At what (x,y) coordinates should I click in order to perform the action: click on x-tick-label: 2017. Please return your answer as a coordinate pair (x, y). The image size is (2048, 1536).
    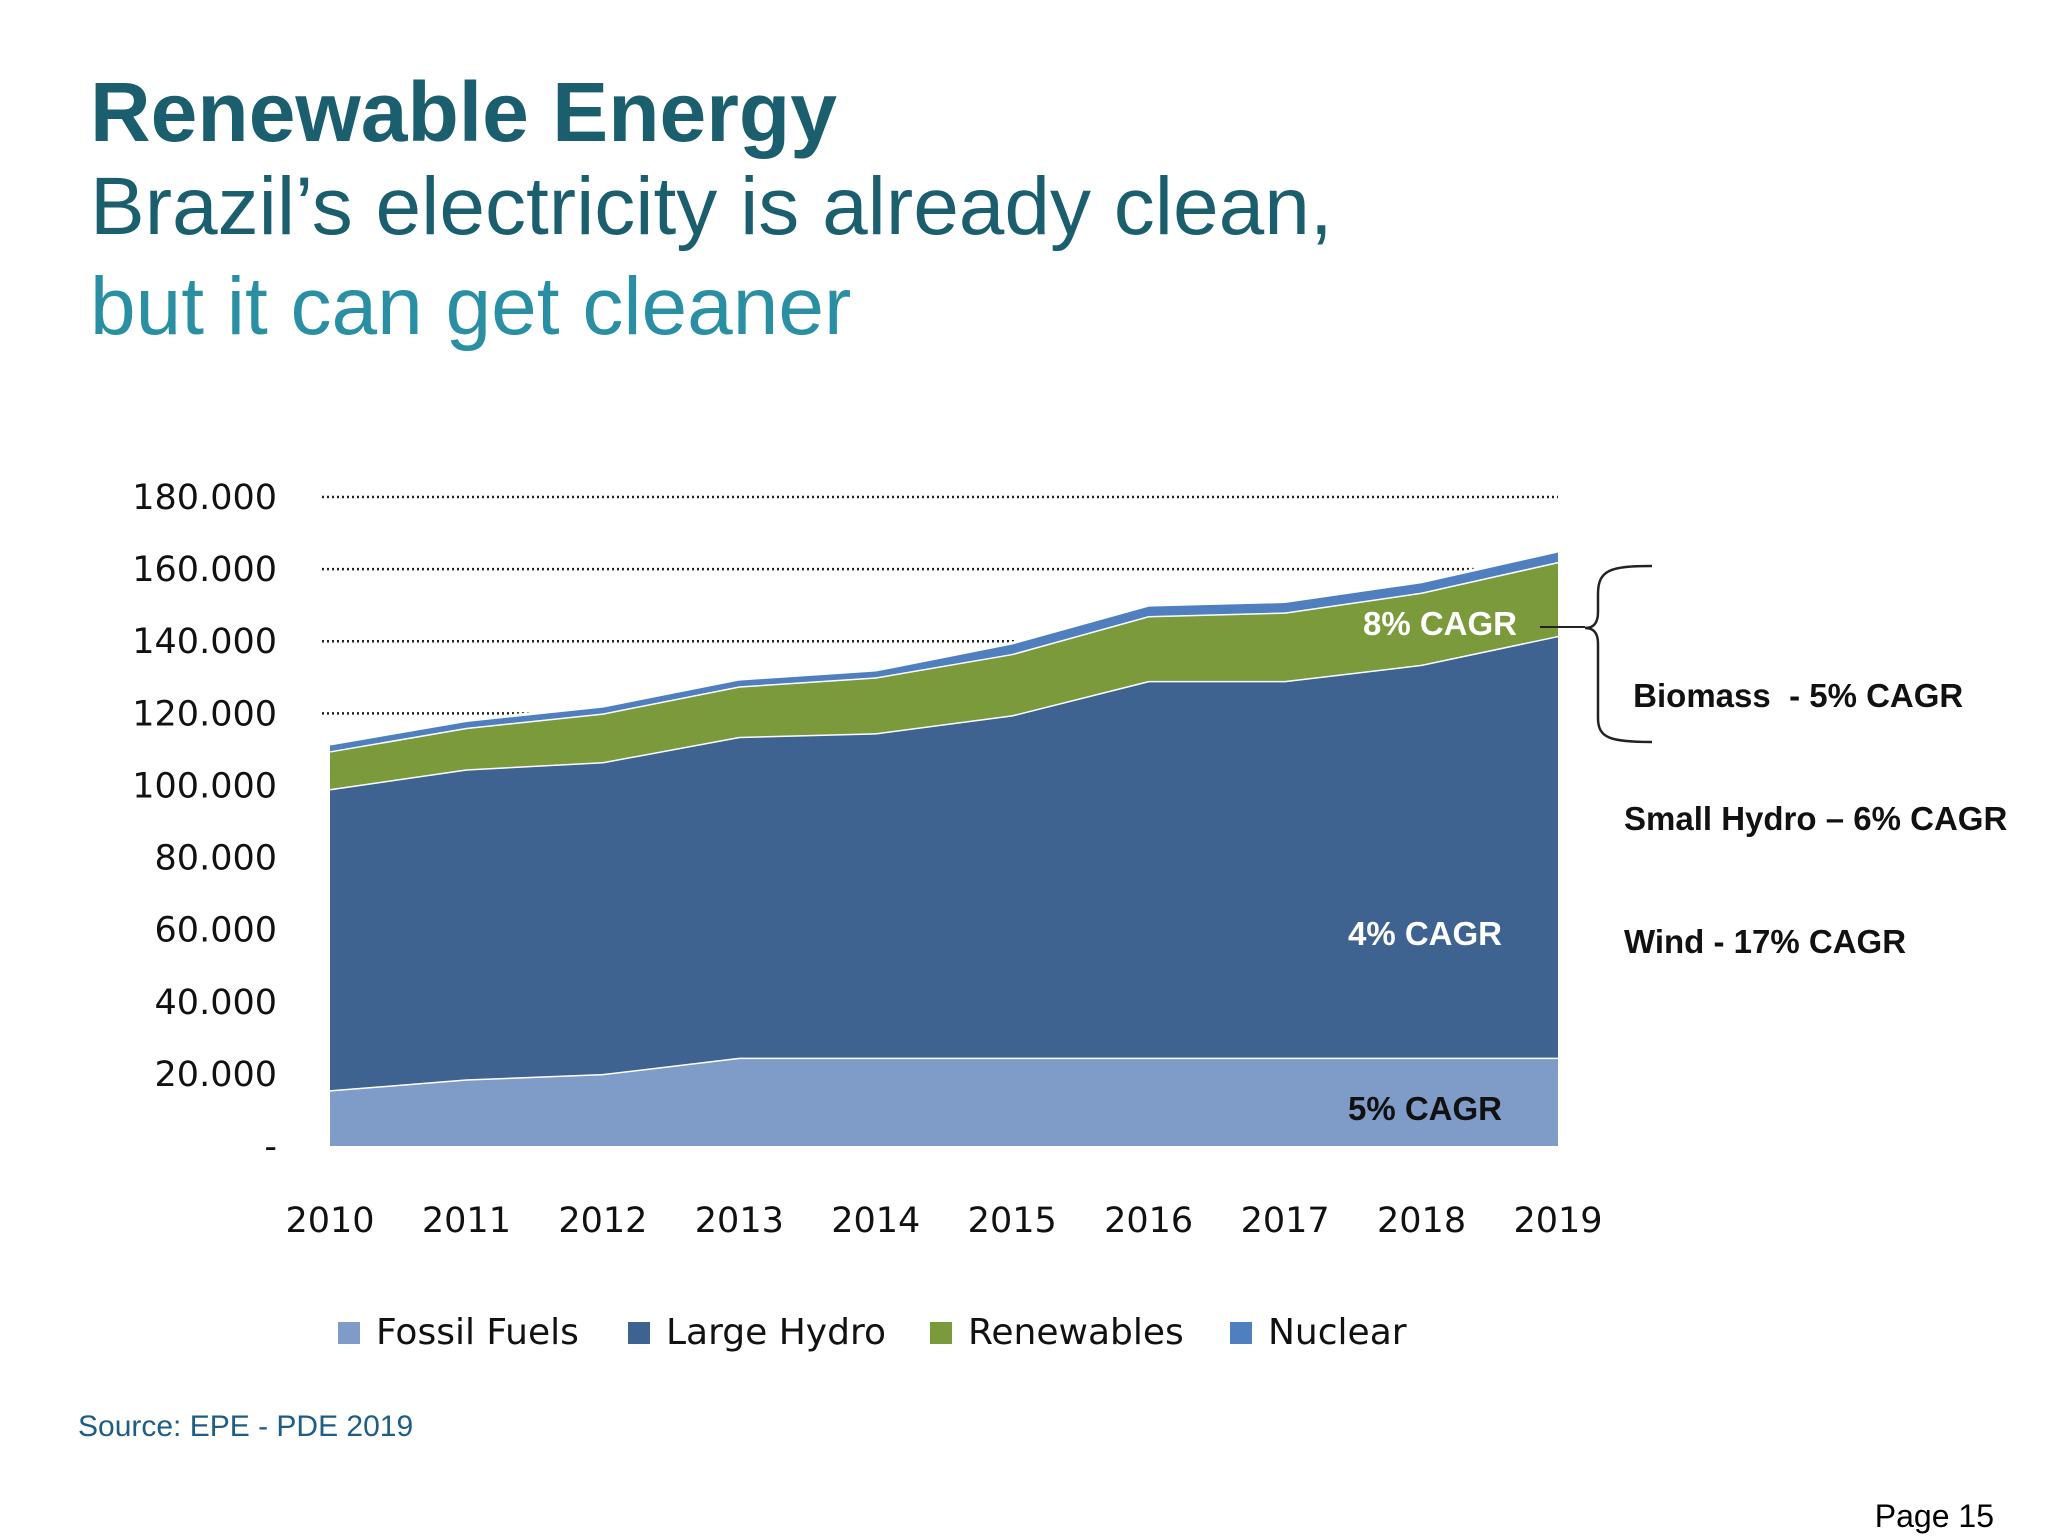
    Looking at the image, I should click on (1285, 1221).